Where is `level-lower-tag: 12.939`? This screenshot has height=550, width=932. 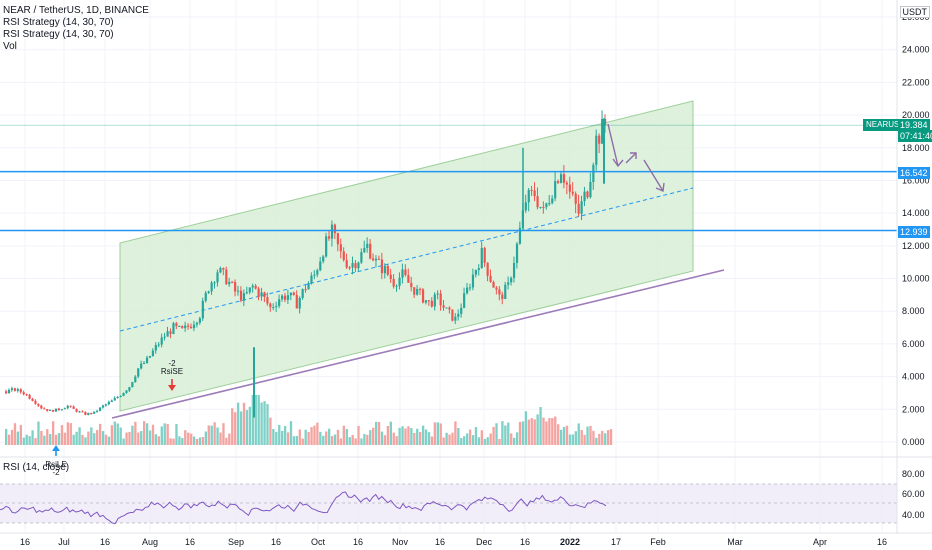
level-lower-tag: 12.939 is located at coordinates (914, 232).